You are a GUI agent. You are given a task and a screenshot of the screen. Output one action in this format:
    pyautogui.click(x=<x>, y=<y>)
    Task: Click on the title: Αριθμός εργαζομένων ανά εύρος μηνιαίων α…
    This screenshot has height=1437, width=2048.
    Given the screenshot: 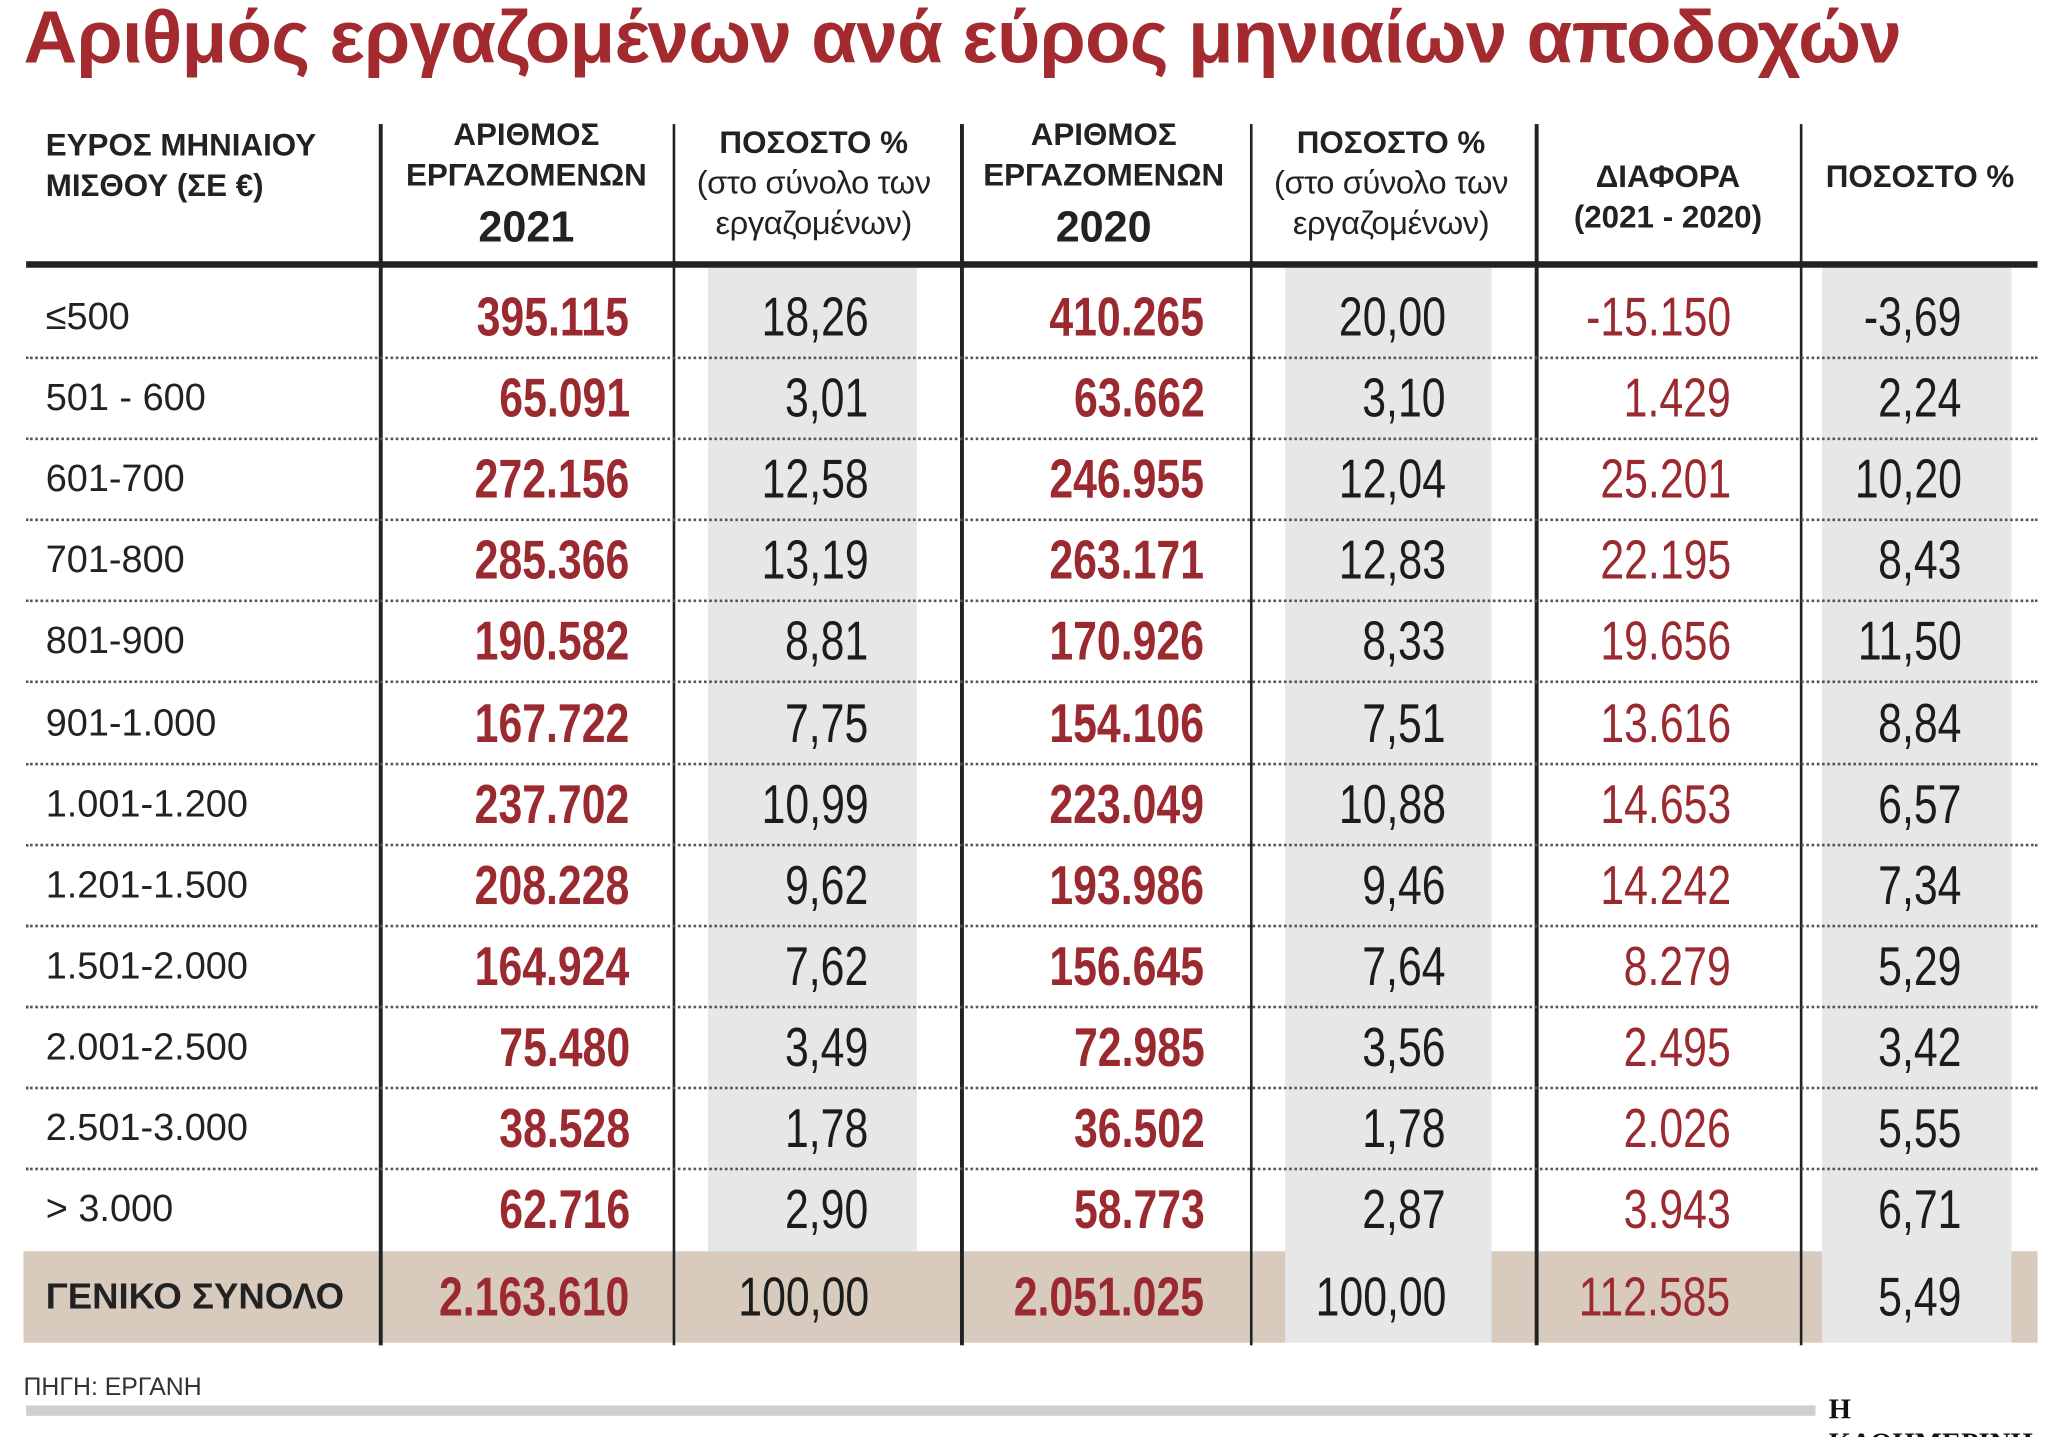 What is the action you would take?
    pyautogui.click(x=962, y=40)
    